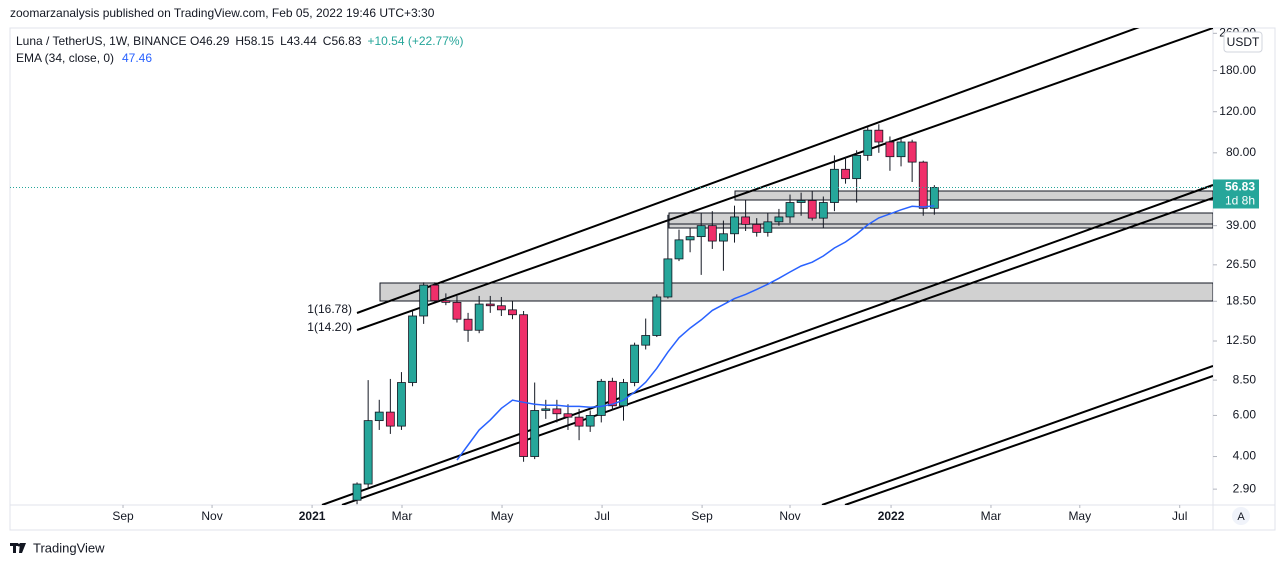 Image resolution: width=1280 pixels, height=571 pixels. I want to click on symbol: Luna / TetherUS, 1W, BINANCE, so click(101, 41).